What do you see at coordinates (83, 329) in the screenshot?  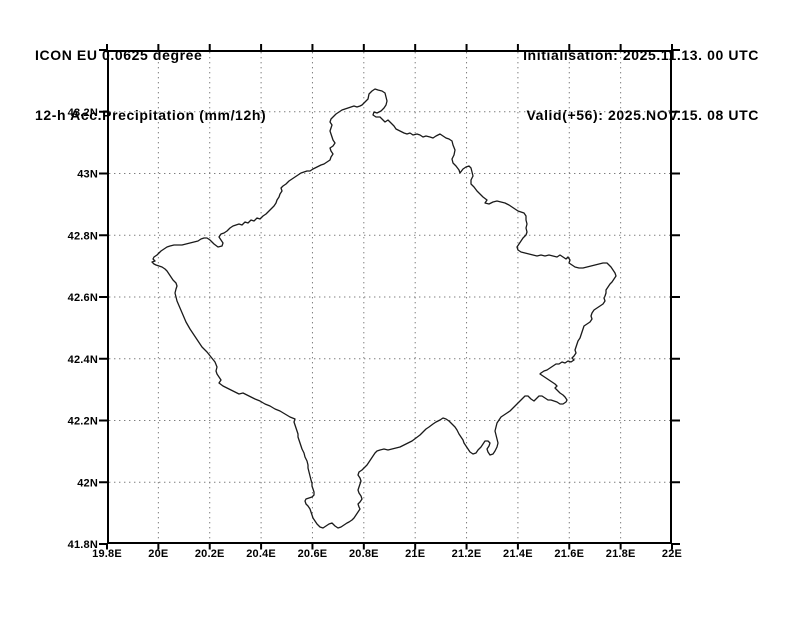 I see `y-axis-labels: 41.8N 42N 42.2N 42.4N 42.6N 42.8N 43N 43.2N` at bounding box center [83, 329].